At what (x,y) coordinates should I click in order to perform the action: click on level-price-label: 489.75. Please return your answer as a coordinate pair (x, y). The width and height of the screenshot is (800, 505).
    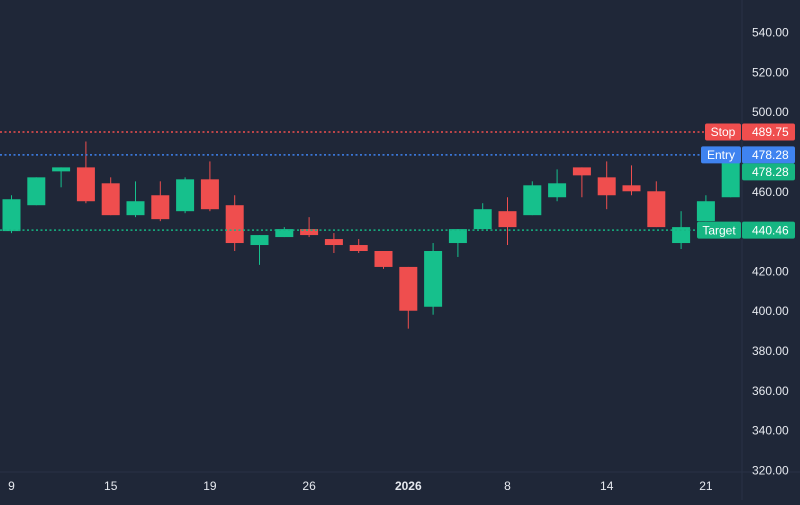
    Looking at the image, I should click on (770, 132).